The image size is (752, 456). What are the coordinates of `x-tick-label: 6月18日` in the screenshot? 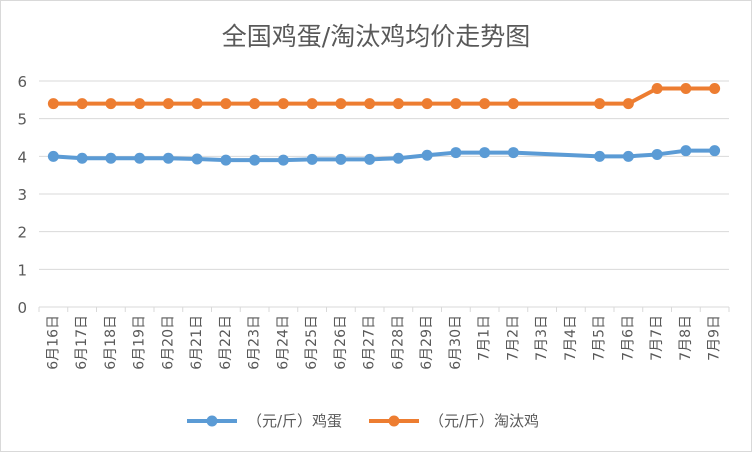 It's located at (111, 342).